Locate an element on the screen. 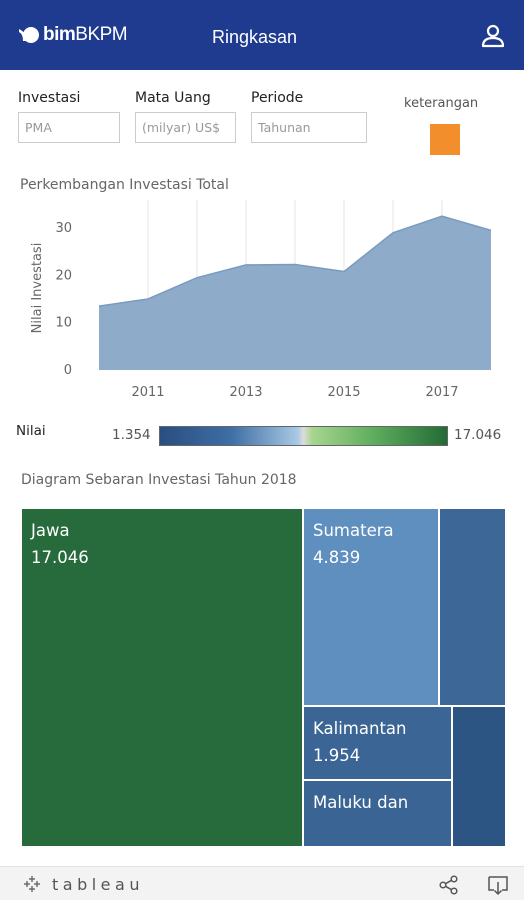  y-tick-label: 20 is located at coordinates (63, 275).